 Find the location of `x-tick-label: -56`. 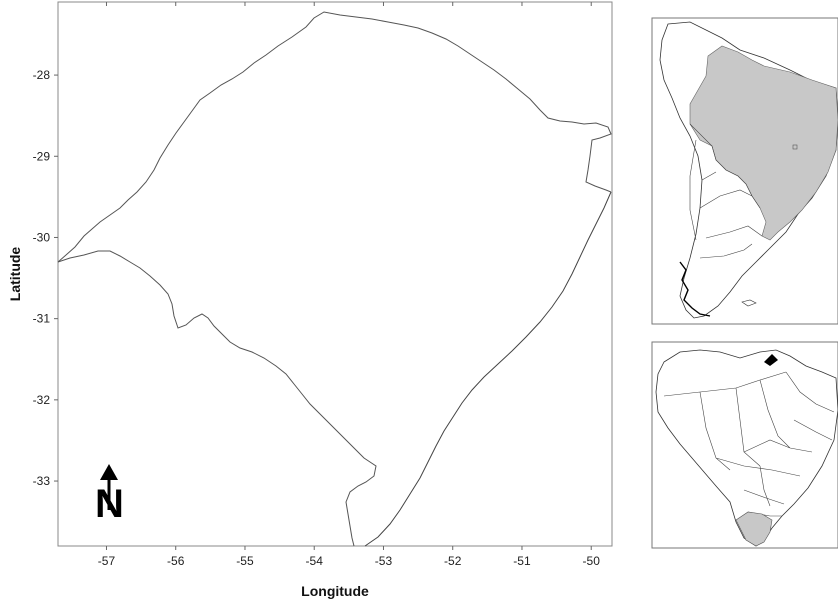

x-tick-label: -56 is located at coordinates (176, 561).